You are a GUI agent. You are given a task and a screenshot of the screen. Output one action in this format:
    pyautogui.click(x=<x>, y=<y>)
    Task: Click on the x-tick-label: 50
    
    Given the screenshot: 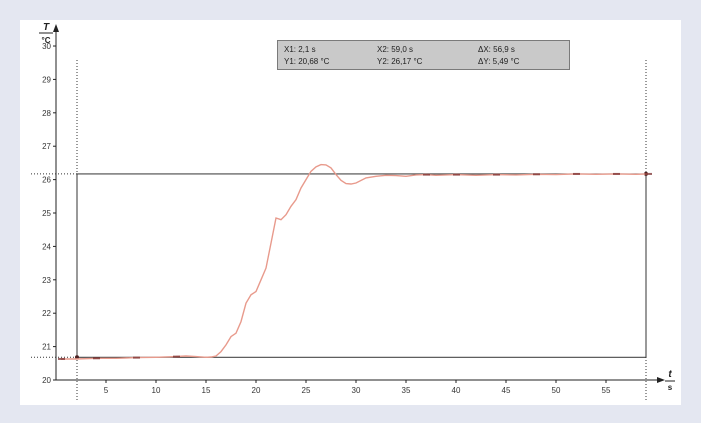 What is the action you would take?
    pyautogui.click(x=556, y=390)
    